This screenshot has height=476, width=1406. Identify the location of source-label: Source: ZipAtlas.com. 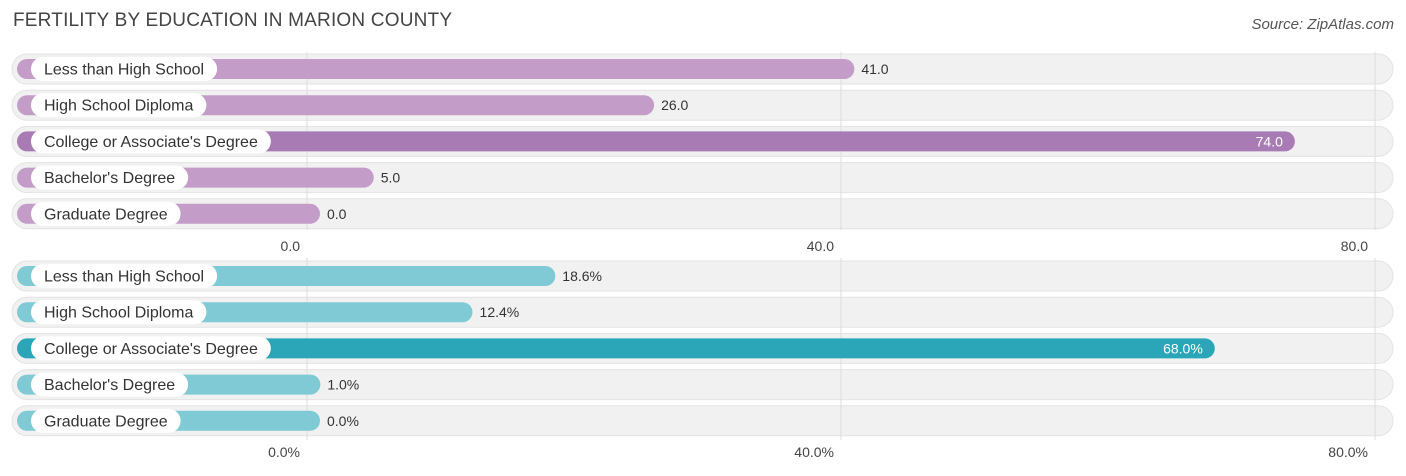
(1322, 24).